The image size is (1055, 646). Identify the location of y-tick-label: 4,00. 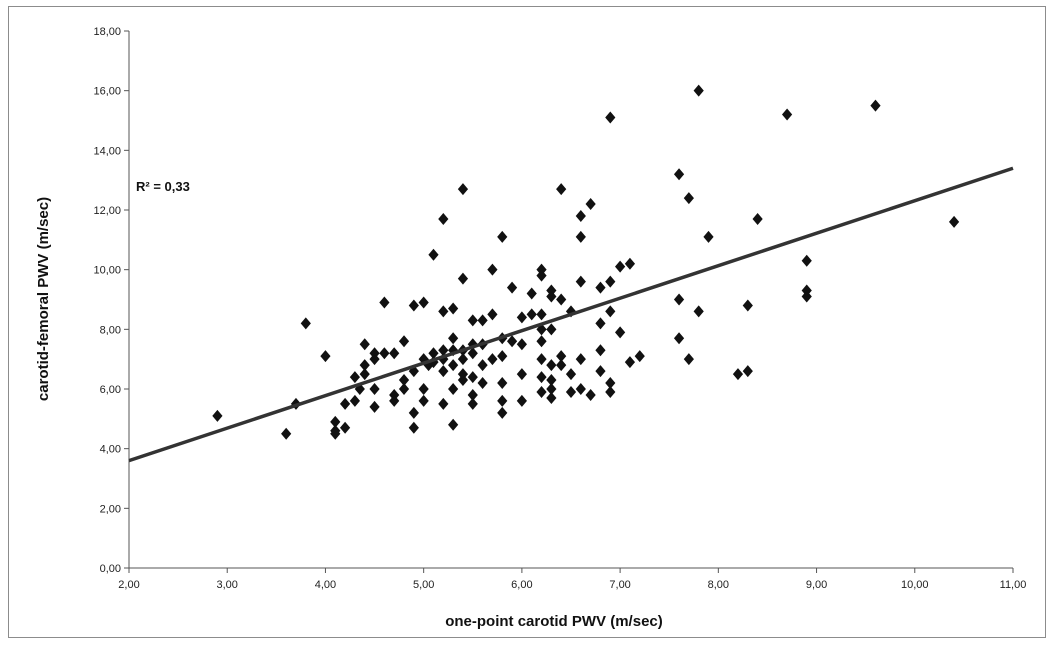
(110, 450).